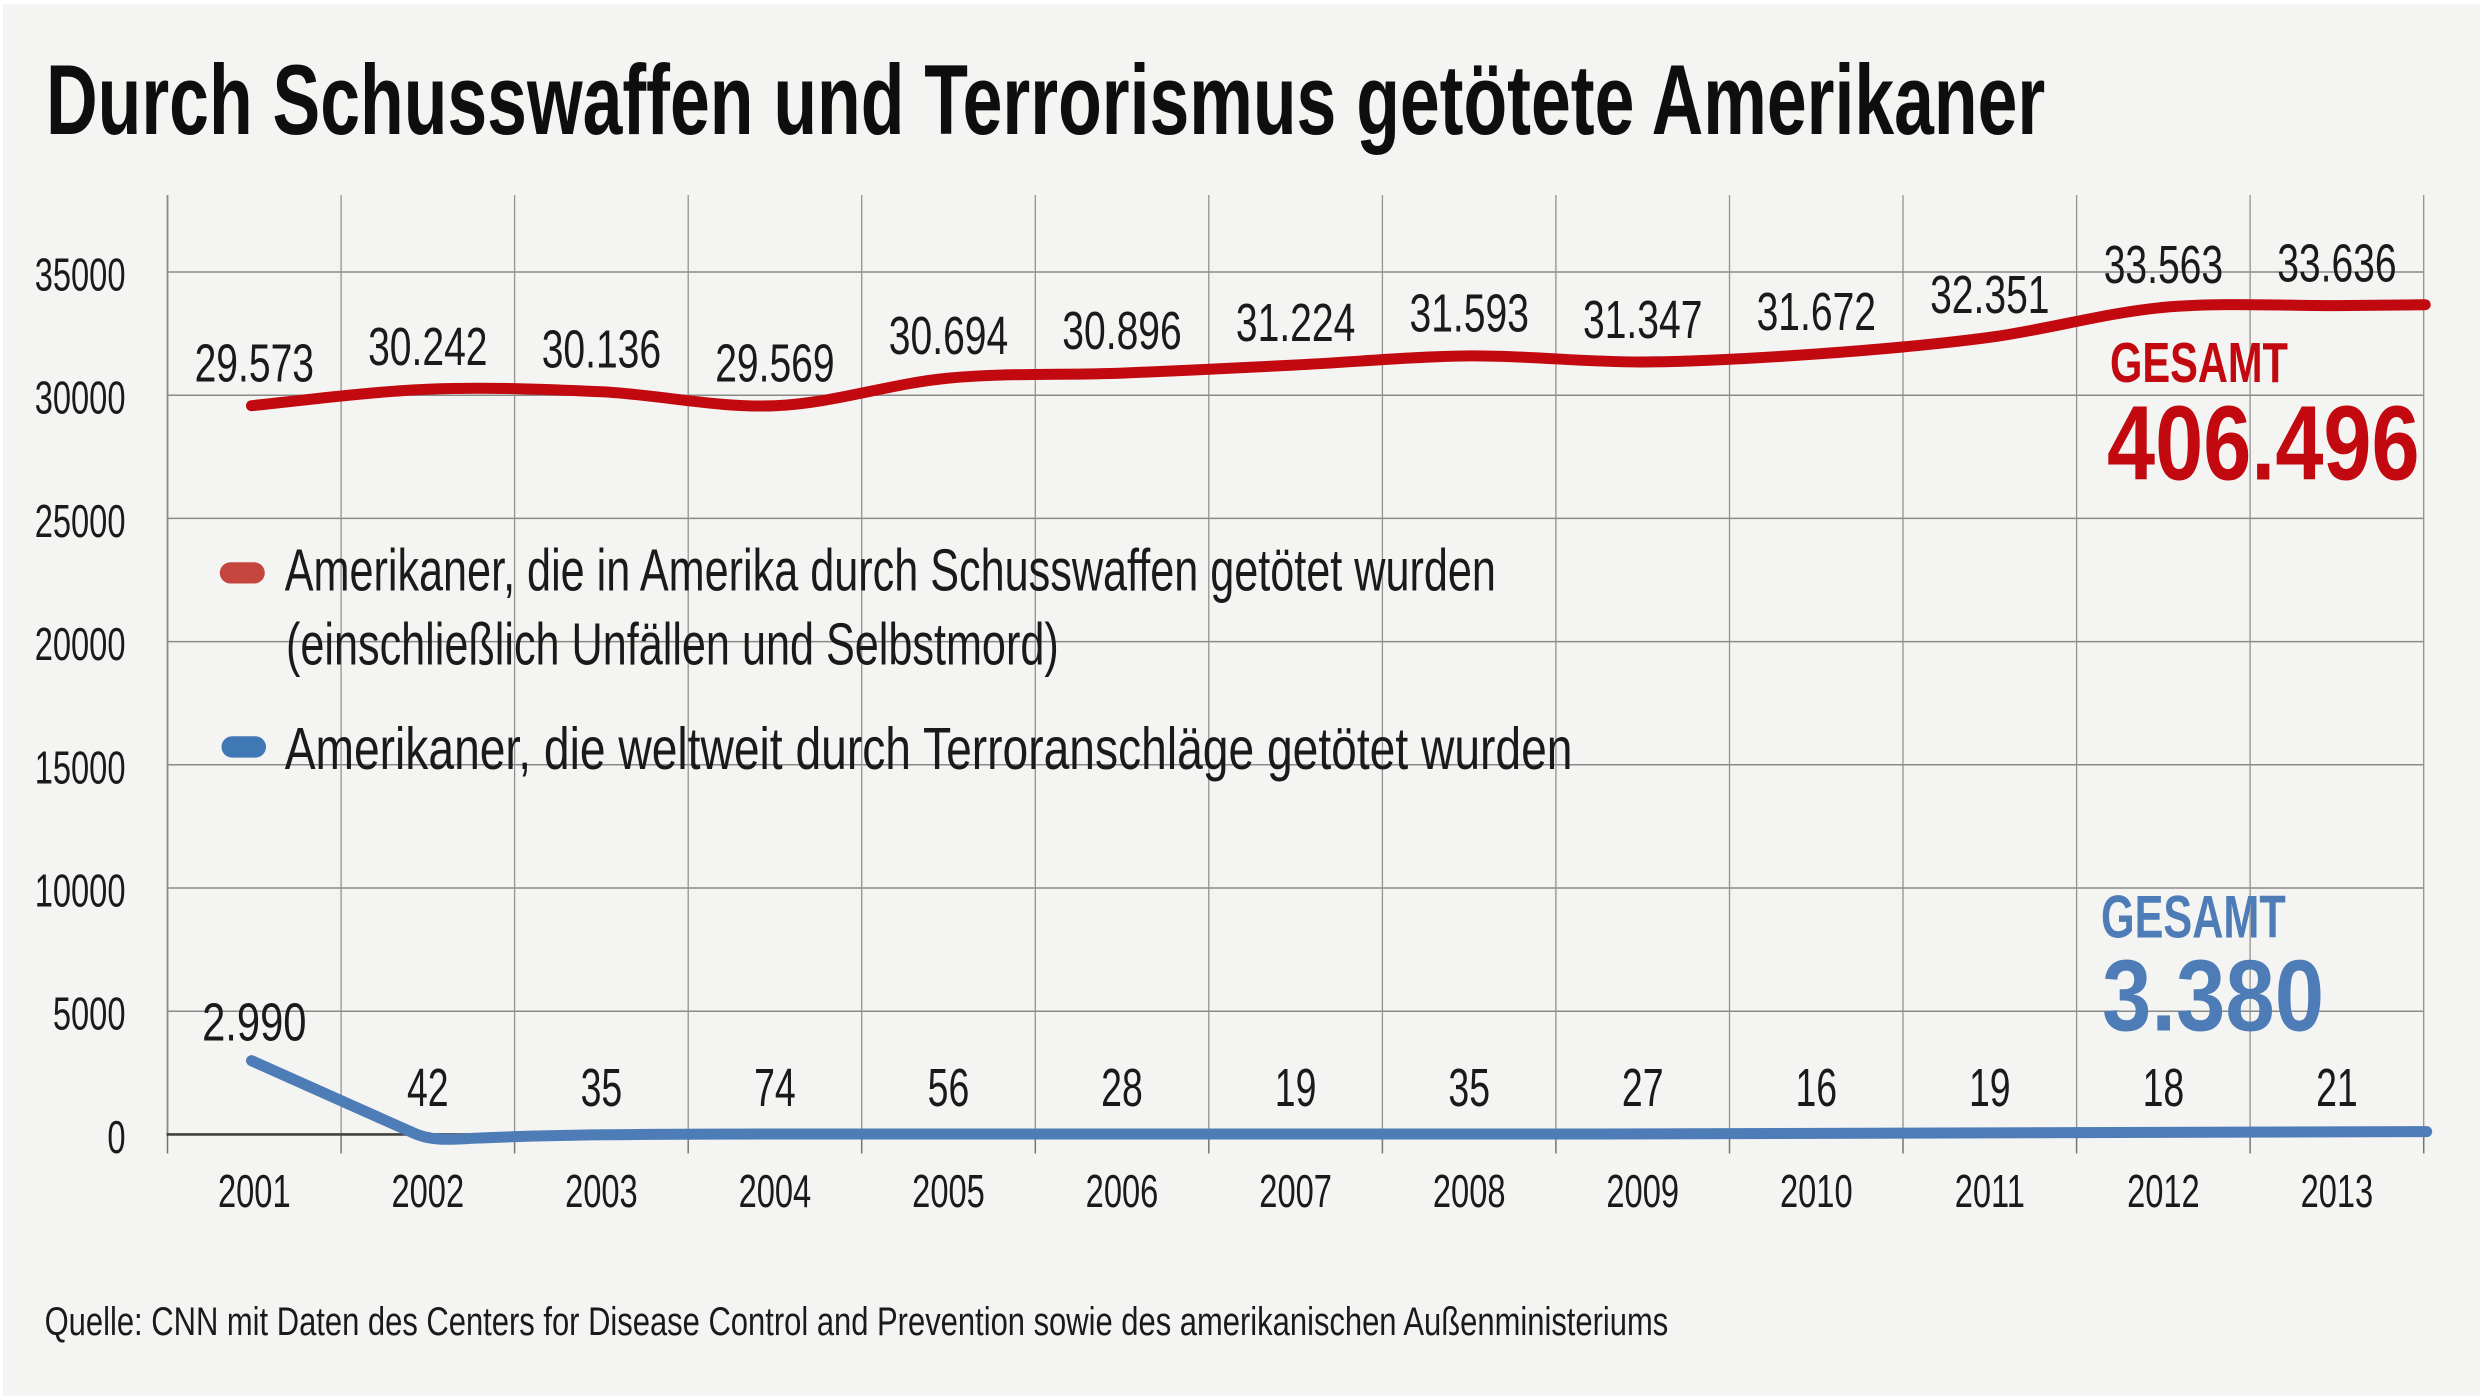  What do you see at coordinates (2163, 1192) in the screenshot?
I see `svg-text: 2012` at bounding box center [2163, 1192].